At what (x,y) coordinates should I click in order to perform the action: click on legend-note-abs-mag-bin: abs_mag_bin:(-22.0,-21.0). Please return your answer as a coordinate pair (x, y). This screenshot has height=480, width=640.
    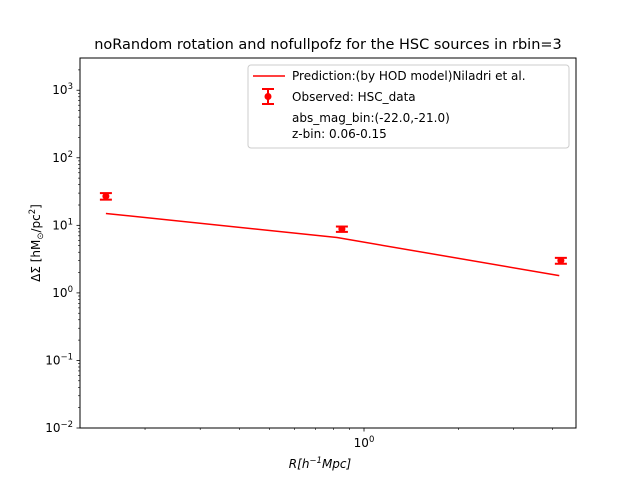
    Looking at the image, I should click on (371, 118).